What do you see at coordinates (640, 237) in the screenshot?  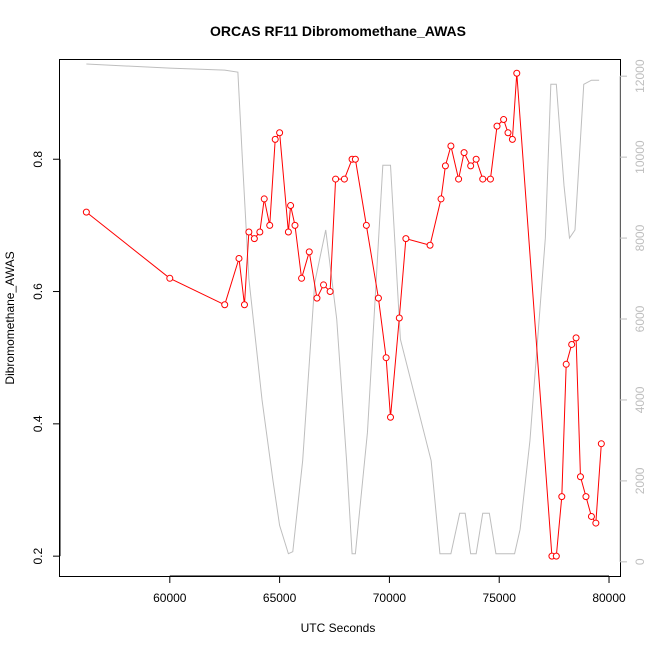 I see `y2-tick-label: 8000` at bounding box center [640, 237].